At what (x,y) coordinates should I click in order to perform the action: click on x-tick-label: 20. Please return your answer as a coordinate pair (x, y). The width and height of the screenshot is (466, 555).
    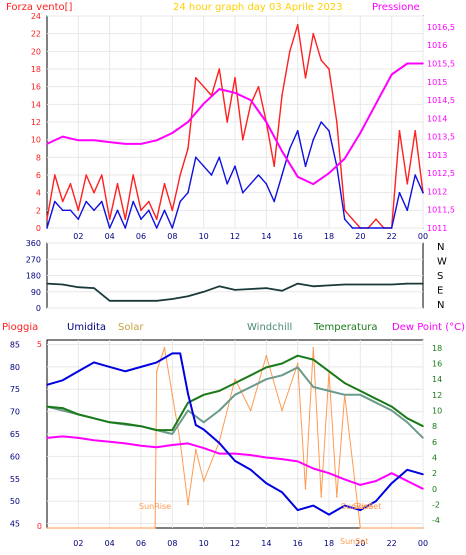
    Looking at the image, I should click on (360, 543).